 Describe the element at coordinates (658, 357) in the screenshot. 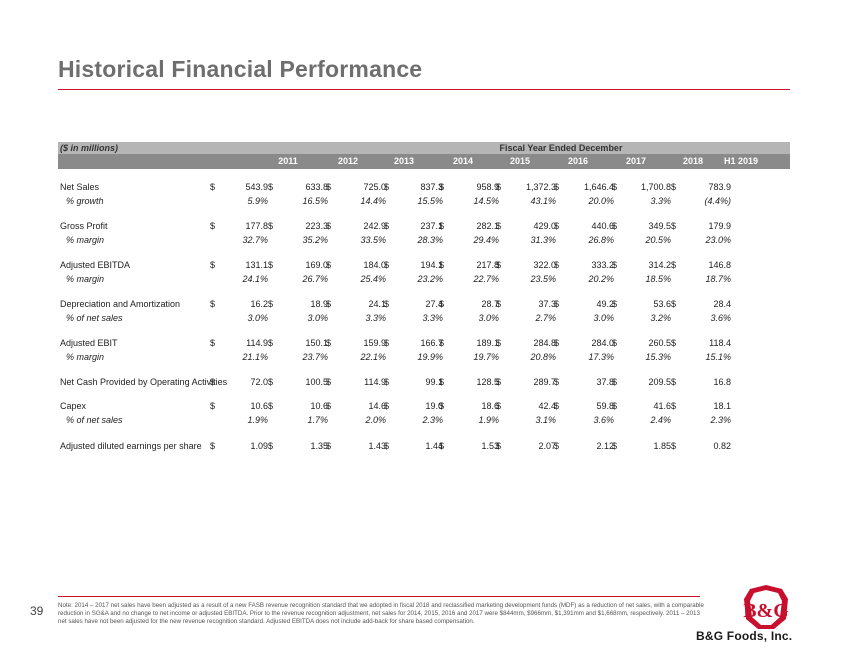

I see `table-cell: 15.3%` at that location.